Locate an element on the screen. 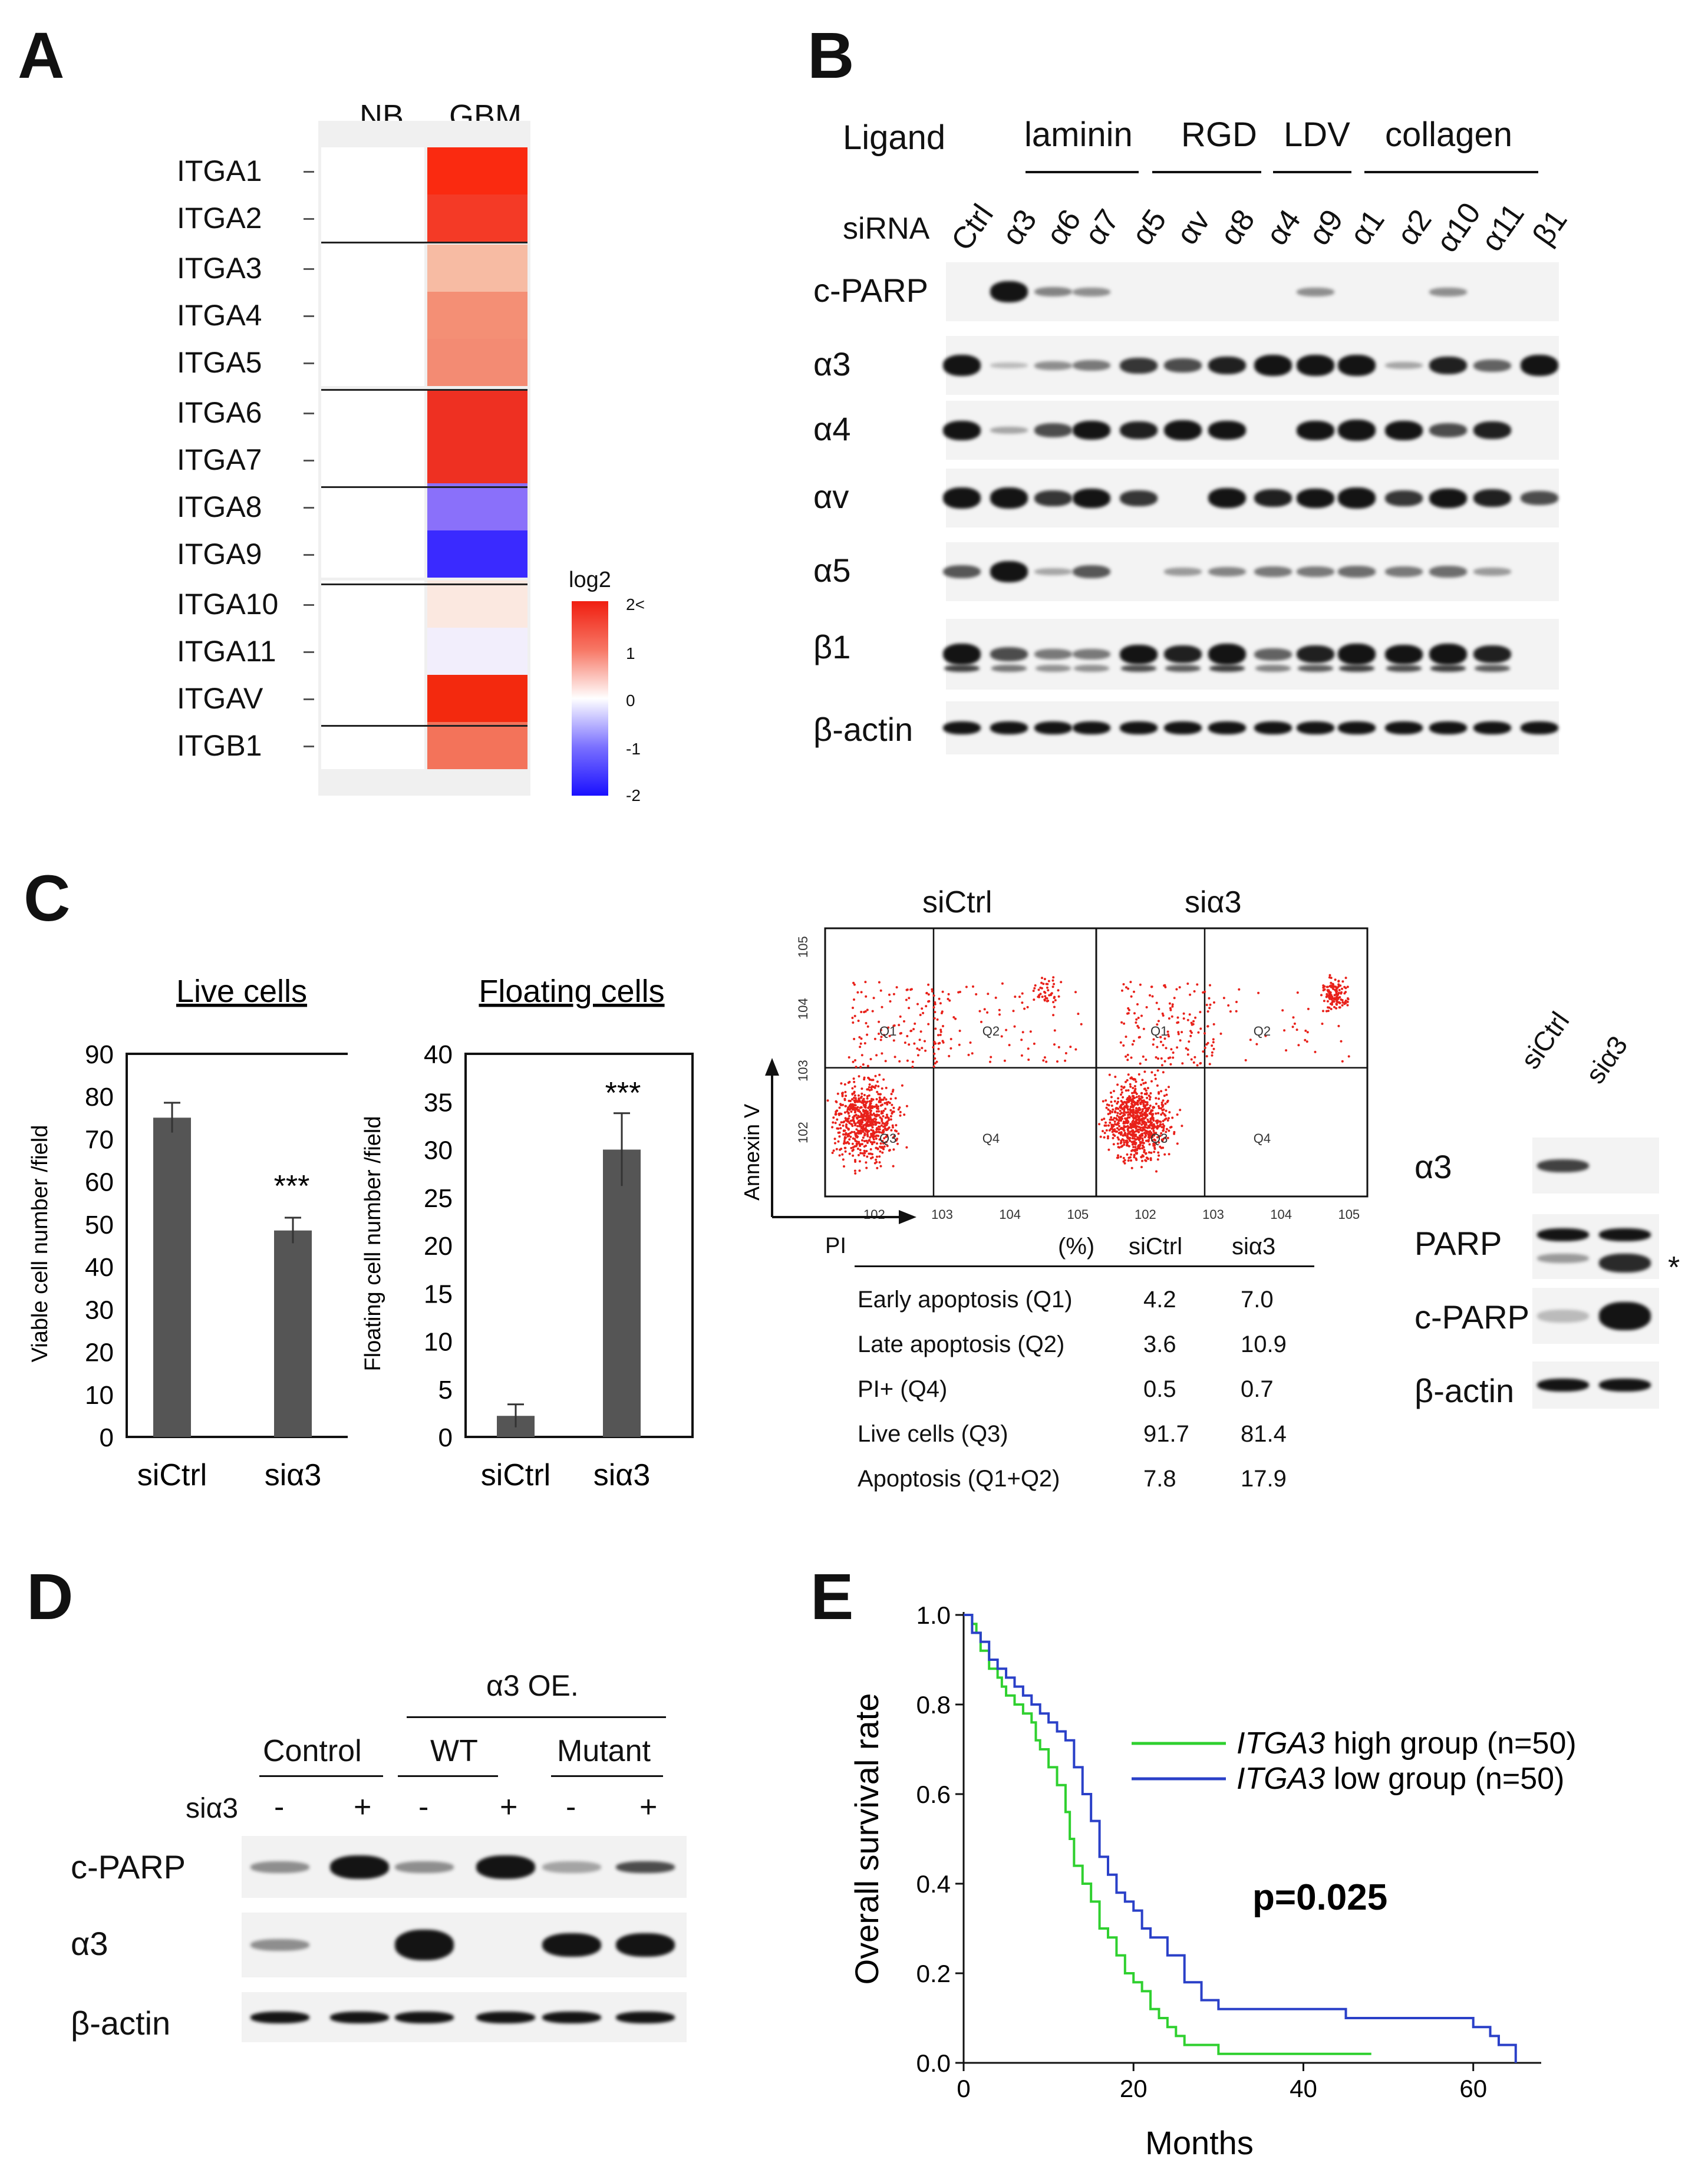 Image resolution: width=1708 pixels, height=2166 pixels. wbc-band is located at coordinates (1625, 1315).